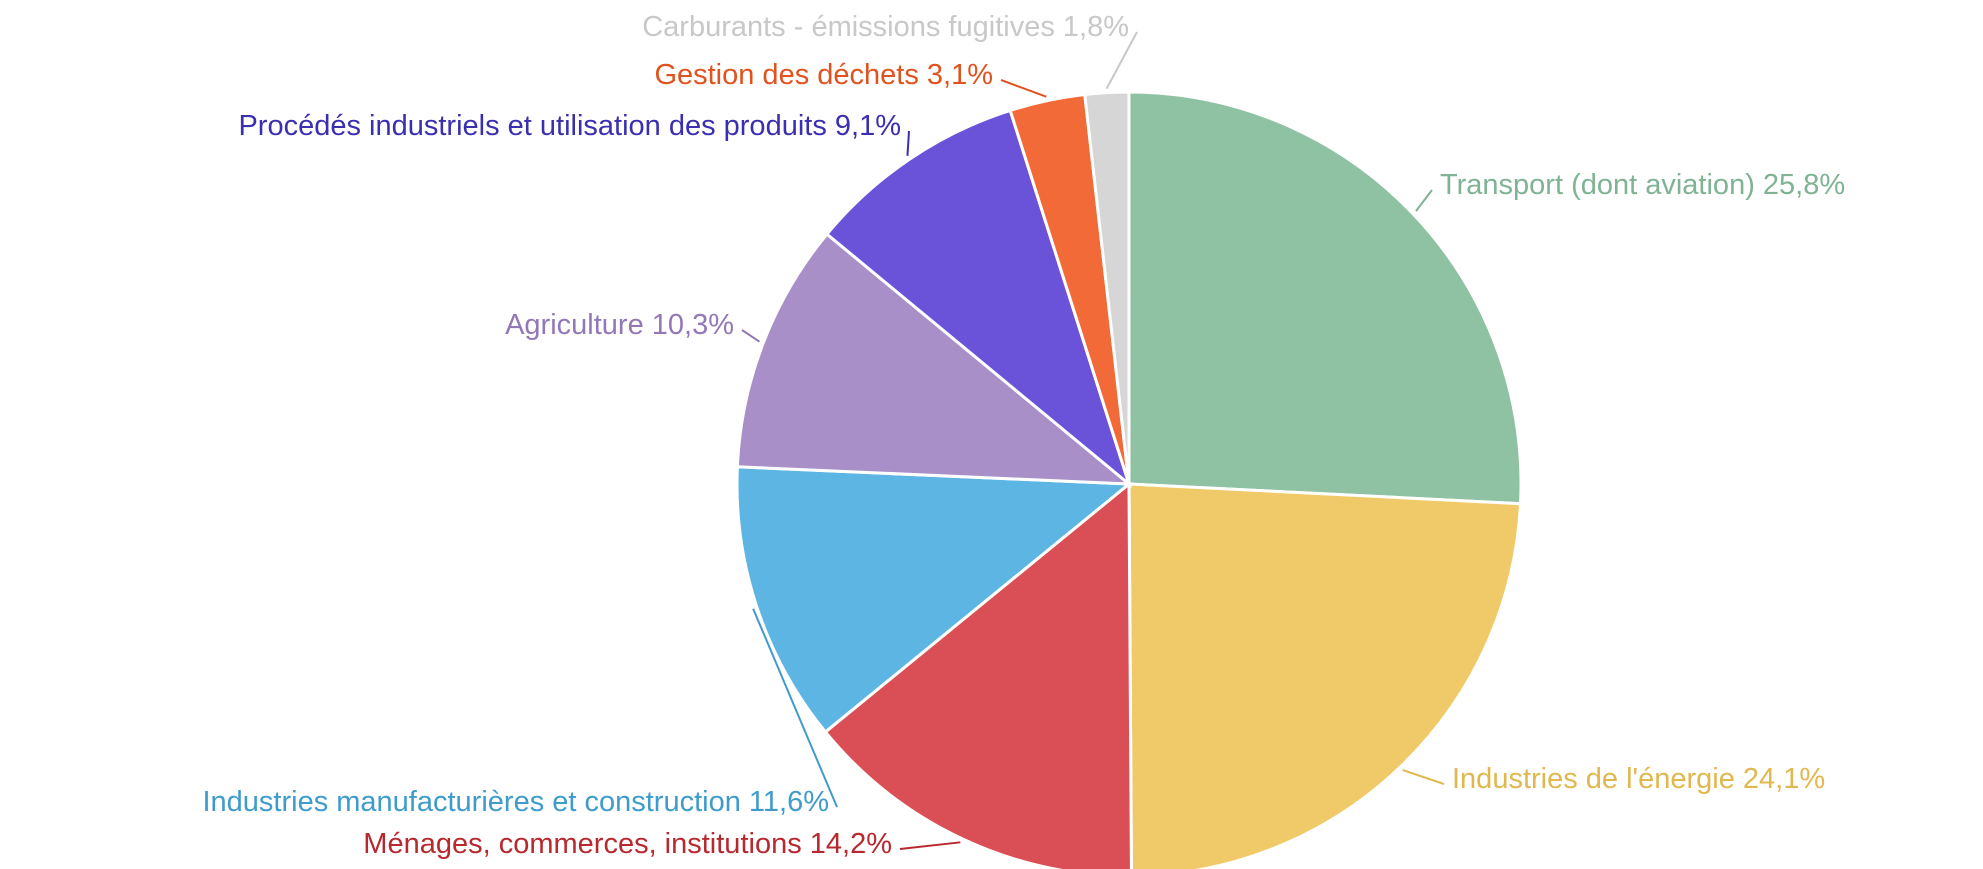 This screenshot has height=869, width=1983. I want to click on slice-label: Gestion des déchets 3,1%, so click(823, 75).